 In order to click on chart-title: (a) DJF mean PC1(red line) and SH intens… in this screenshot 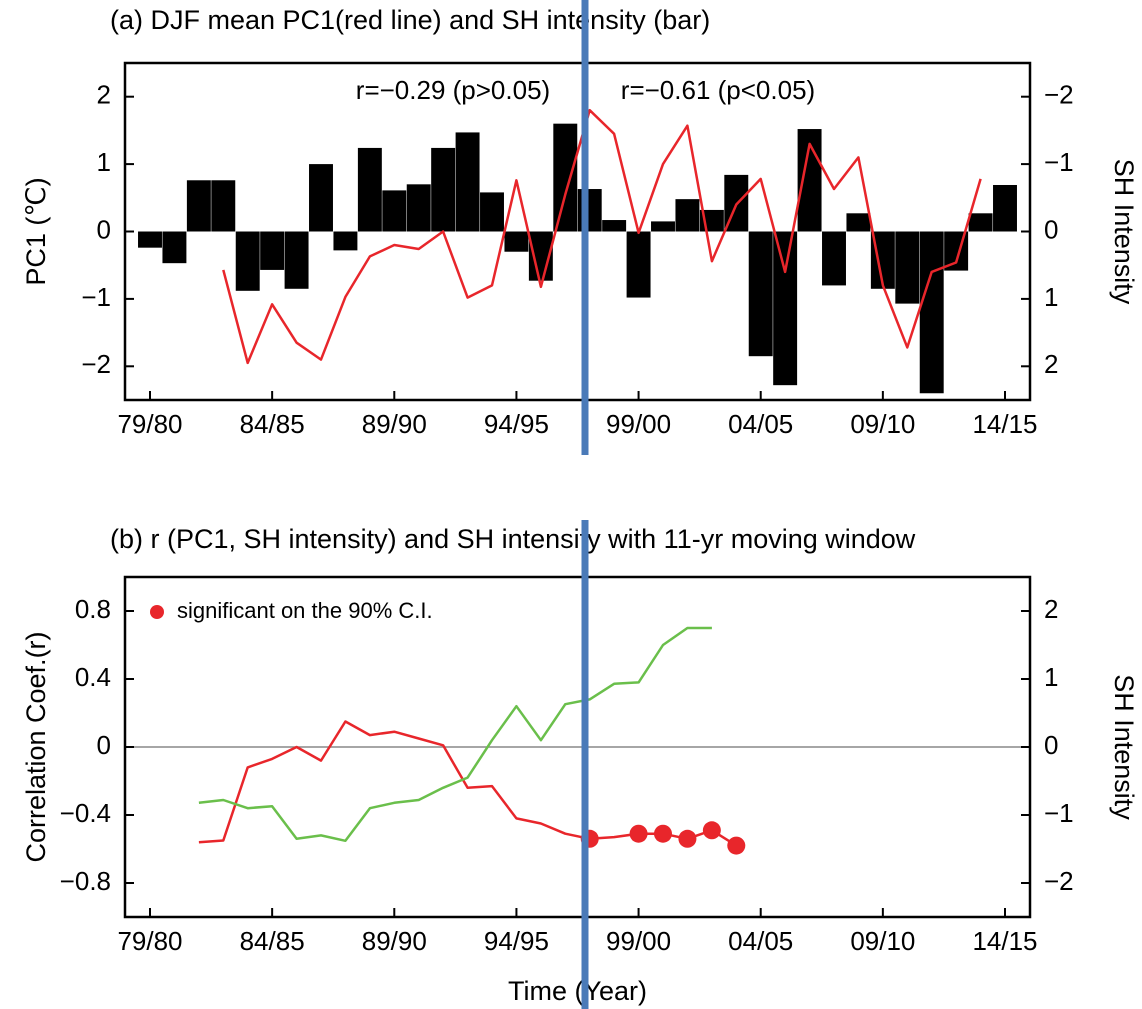, I will do `click(410, 20)`.